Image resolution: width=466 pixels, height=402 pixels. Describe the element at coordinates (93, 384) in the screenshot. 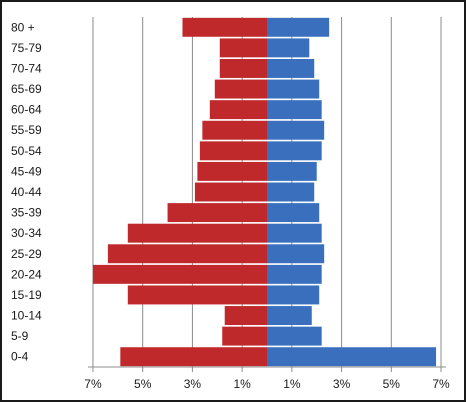

I see `tick-label-0: 7%` at that location.